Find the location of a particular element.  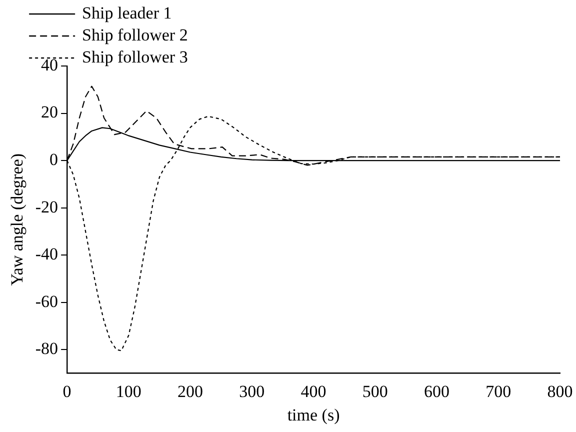

x-tick-label: 100 is located at coordinates (129, 391).